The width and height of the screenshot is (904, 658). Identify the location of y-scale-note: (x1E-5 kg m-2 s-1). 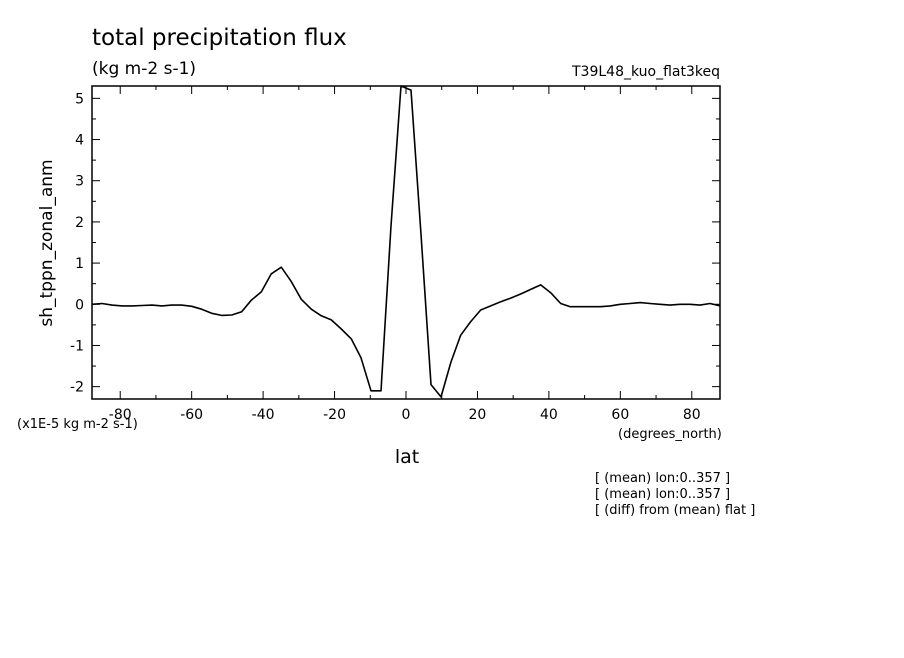
(77, 424).